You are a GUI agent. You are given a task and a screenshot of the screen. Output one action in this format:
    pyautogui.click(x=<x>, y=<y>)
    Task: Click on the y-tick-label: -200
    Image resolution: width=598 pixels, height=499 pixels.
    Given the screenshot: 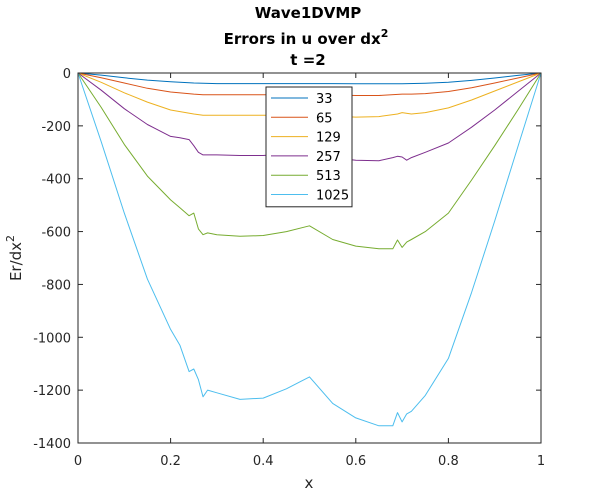 What is the action you would take?
    pyautogui.click(x=56, y=127)
    